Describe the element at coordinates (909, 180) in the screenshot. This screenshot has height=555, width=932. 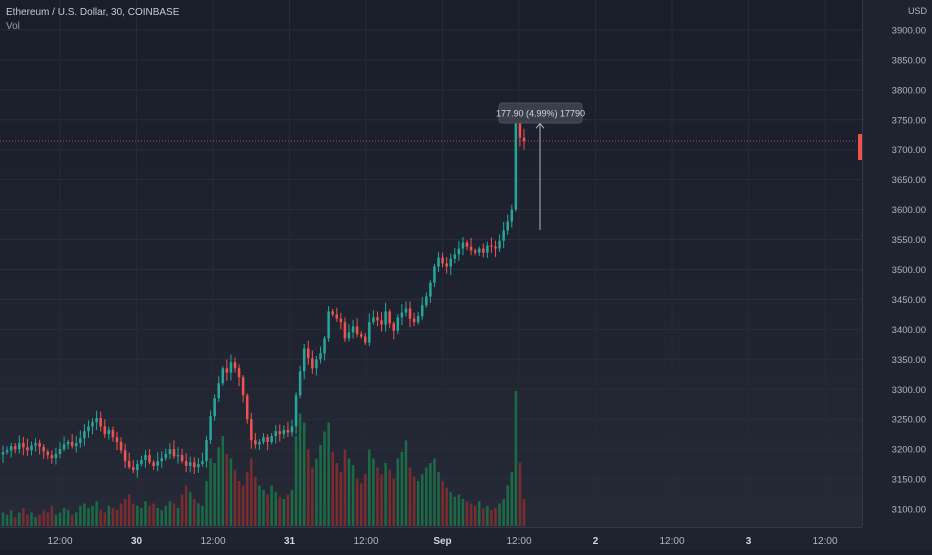
I see `price-tick-label: 3650.00` at that location.